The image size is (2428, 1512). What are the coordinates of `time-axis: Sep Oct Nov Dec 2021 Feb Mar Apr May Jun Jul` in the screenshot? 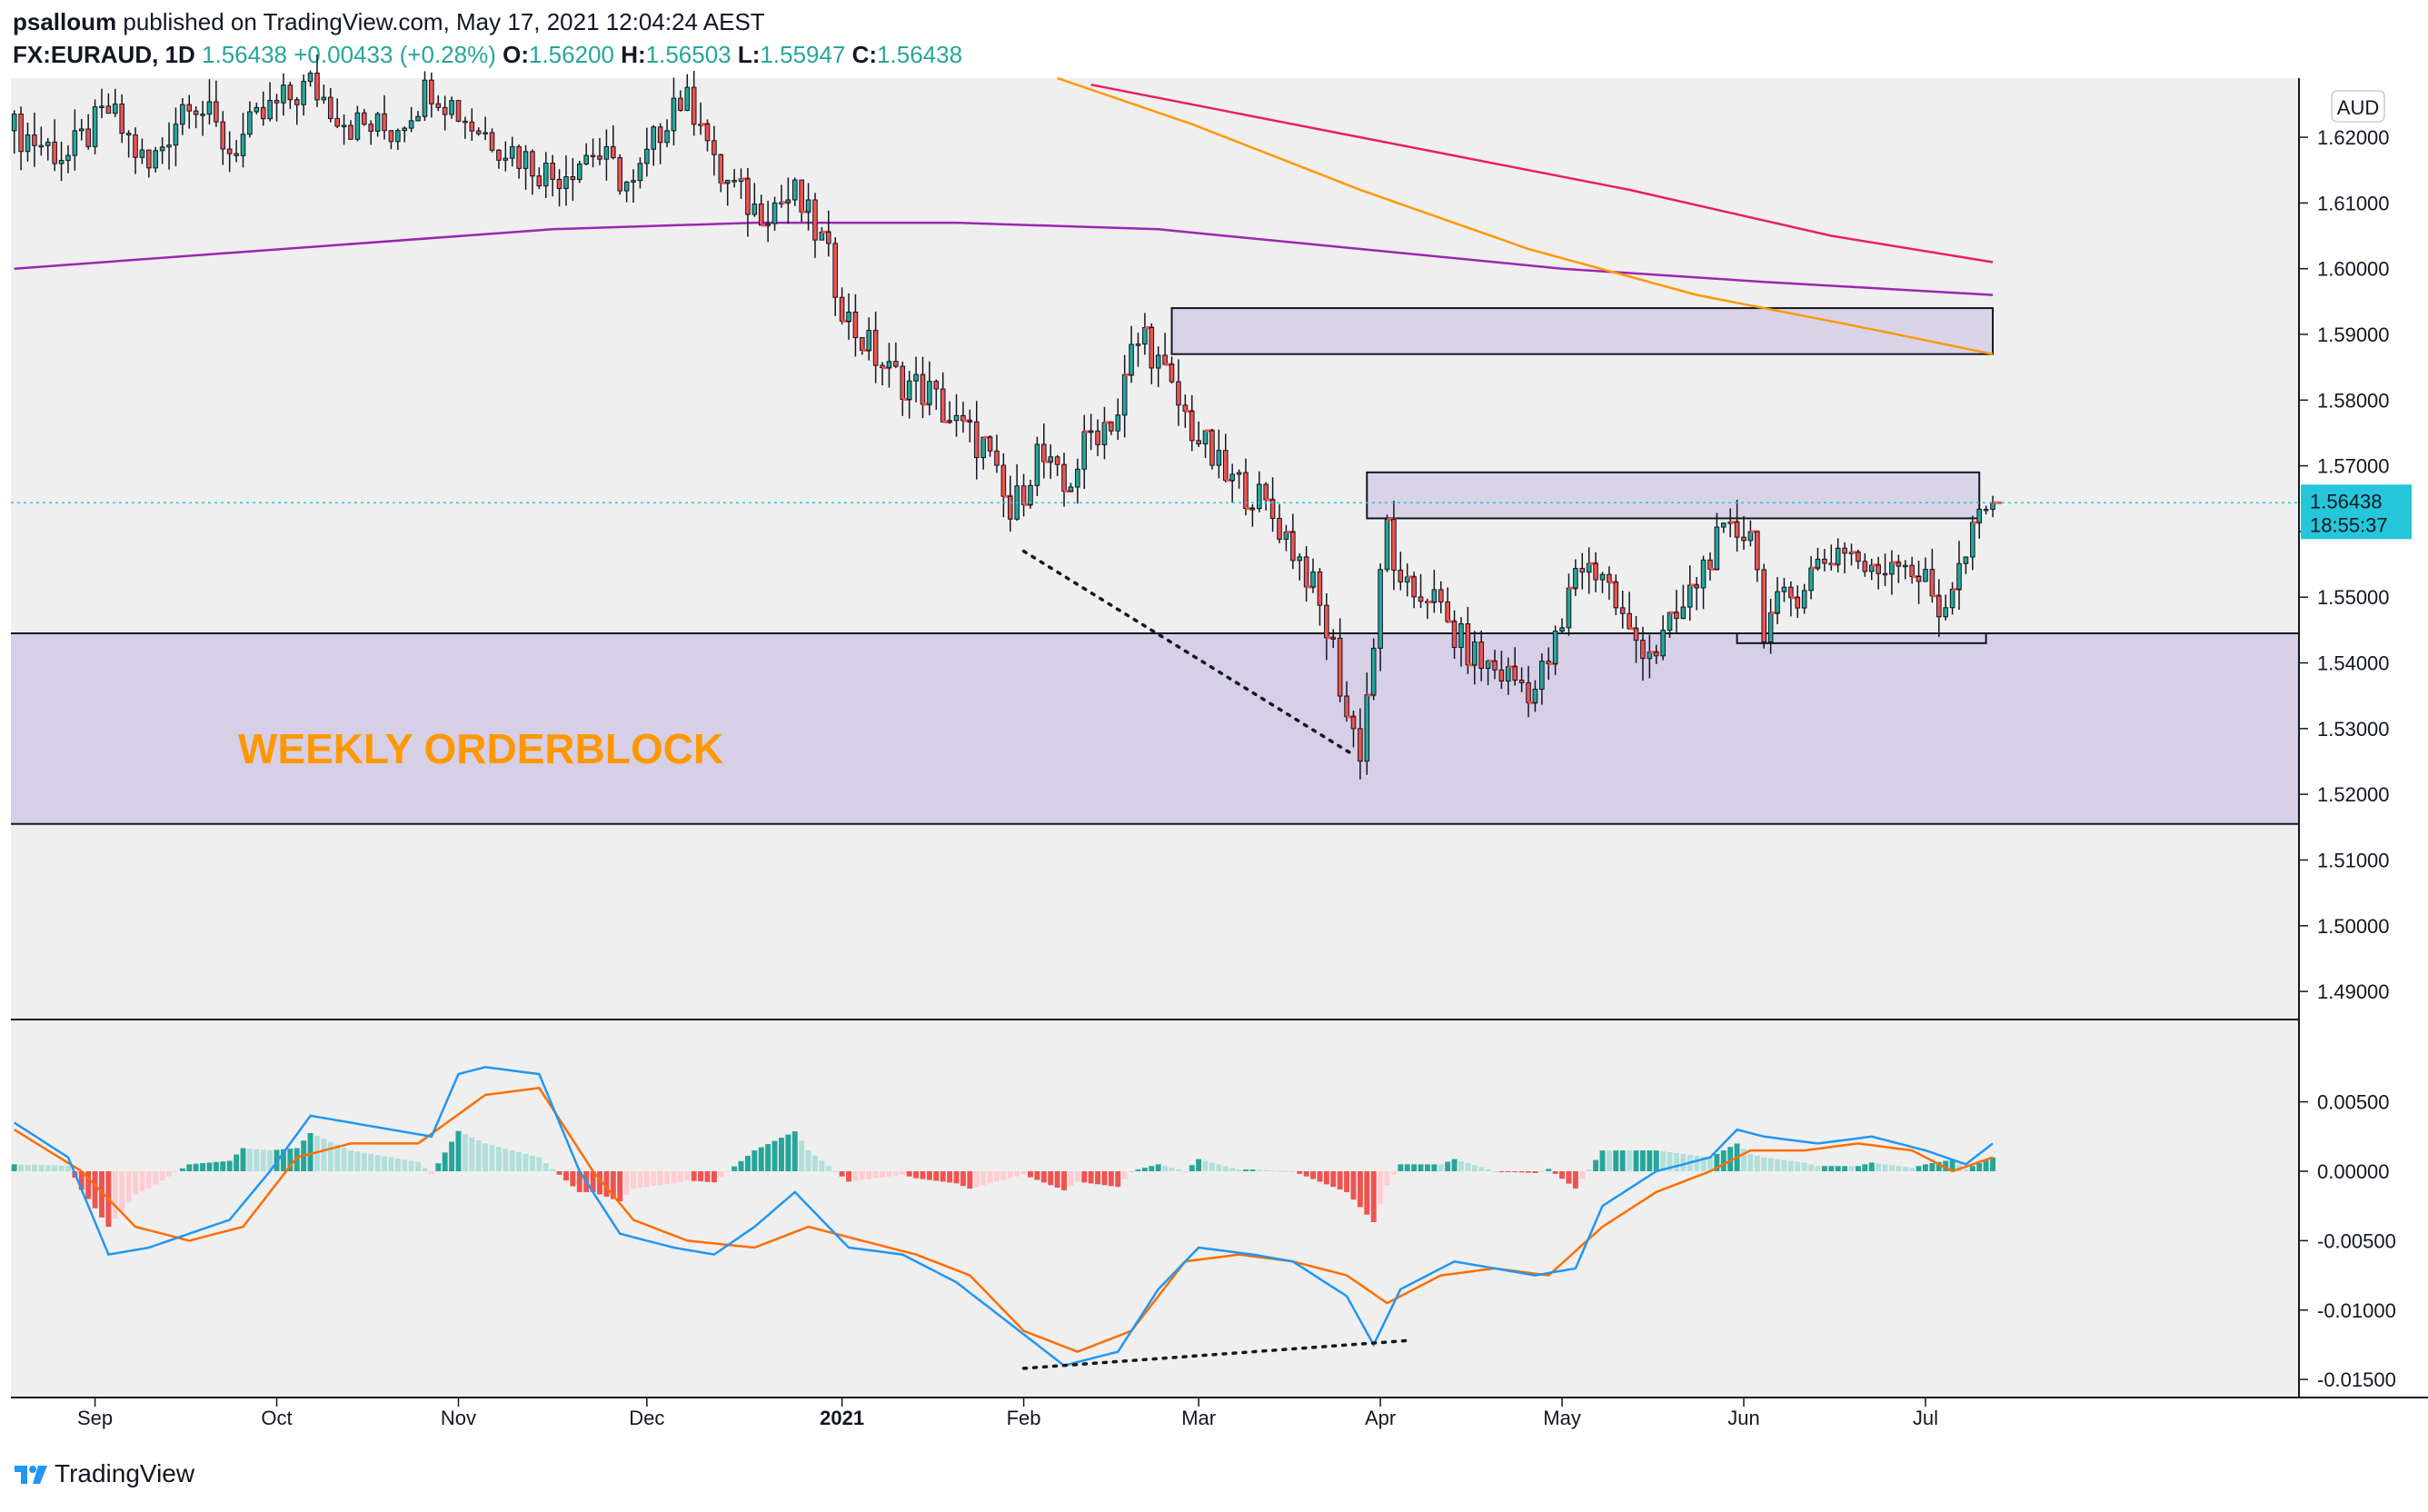 It's located at (1008, 1413).